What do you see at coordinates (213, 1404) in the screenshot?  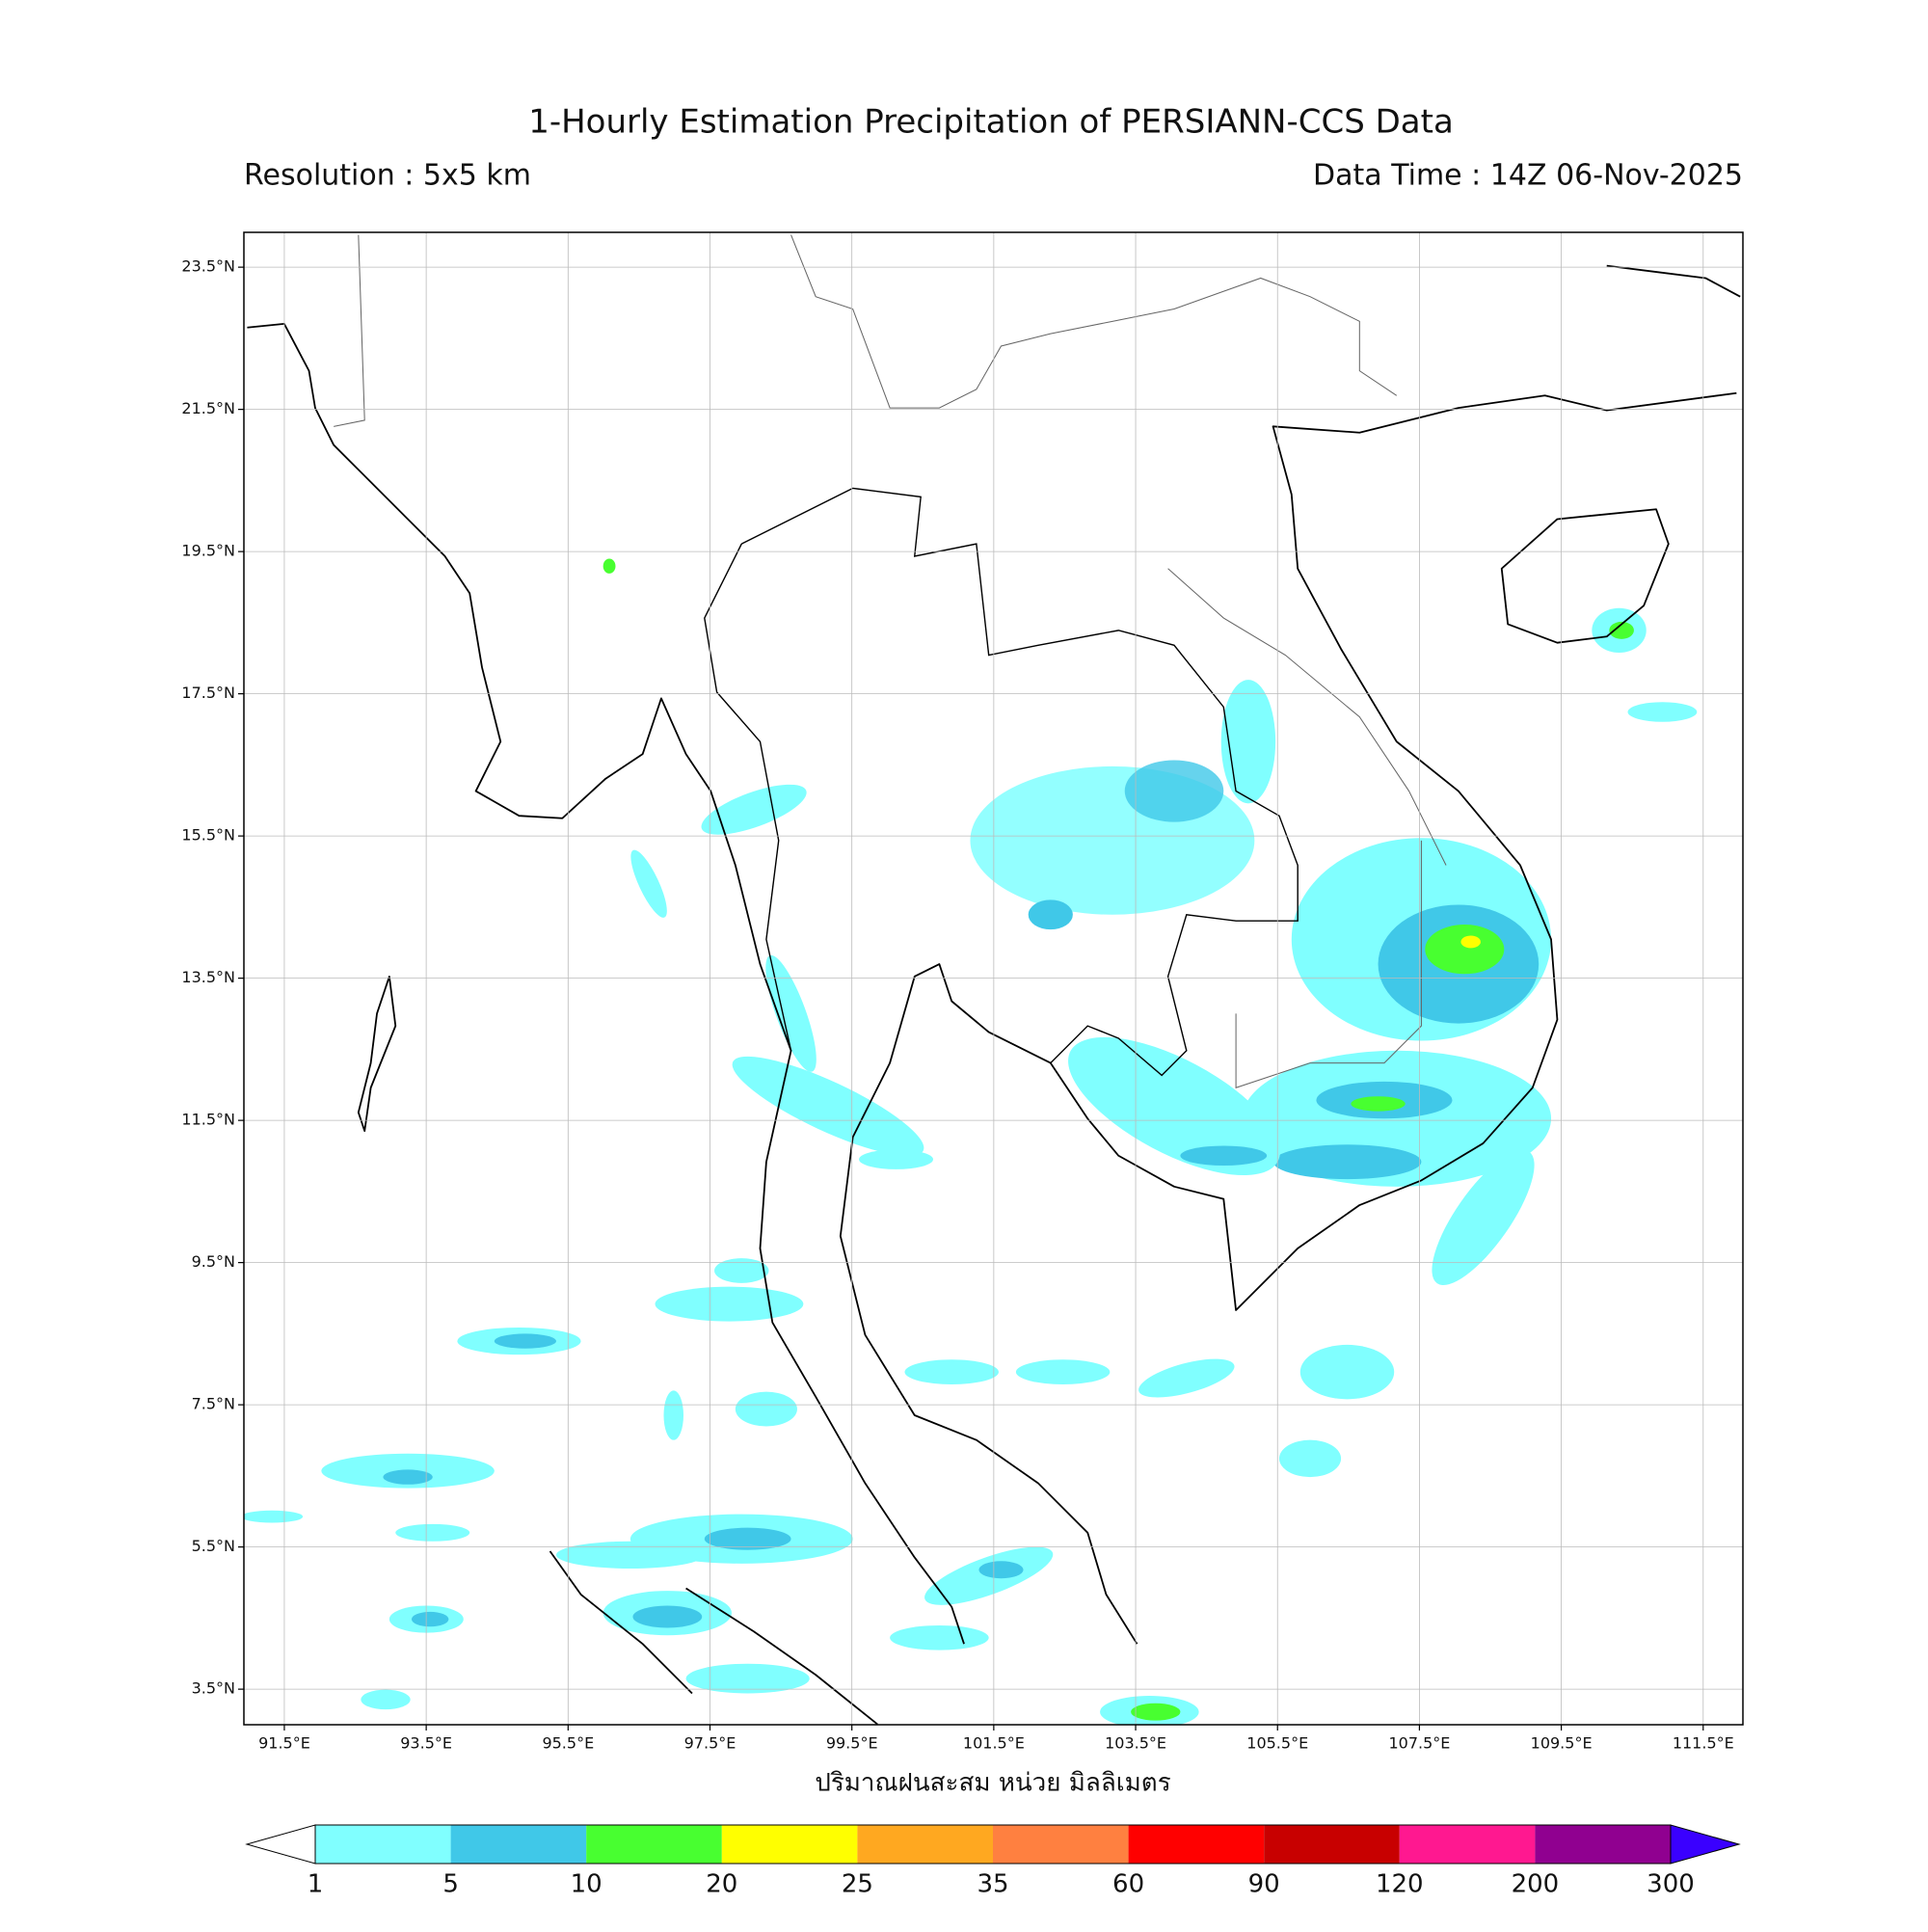 I see `y-tick-label: 7.5°N` at bounding box center [213, 1404].